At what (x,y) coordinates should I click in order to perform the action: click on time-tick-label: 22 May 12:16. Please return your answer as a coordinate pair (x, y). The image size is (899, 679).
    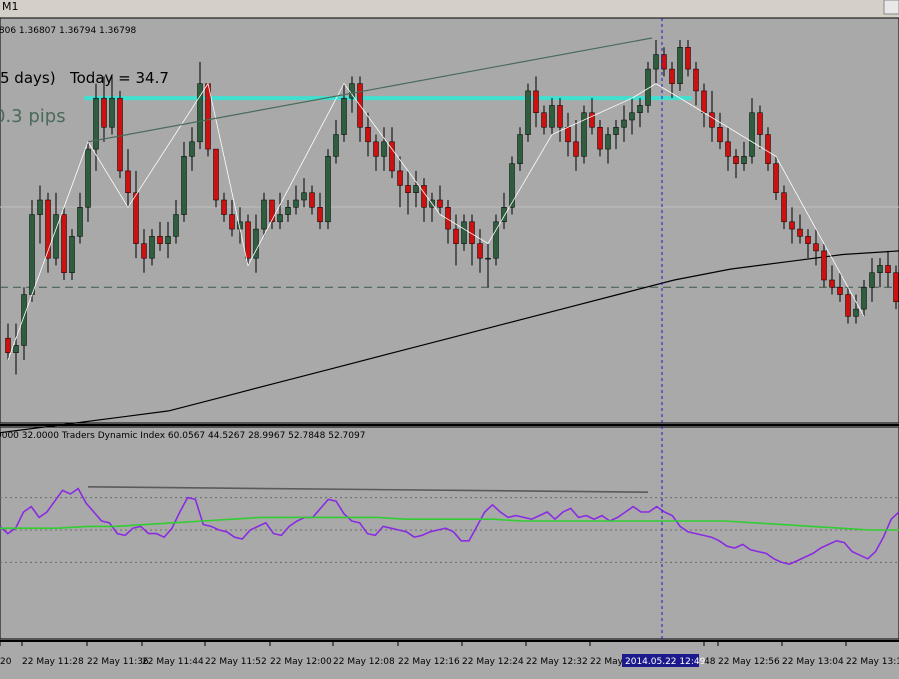
    Looking at the image, I should click on (429, 662).